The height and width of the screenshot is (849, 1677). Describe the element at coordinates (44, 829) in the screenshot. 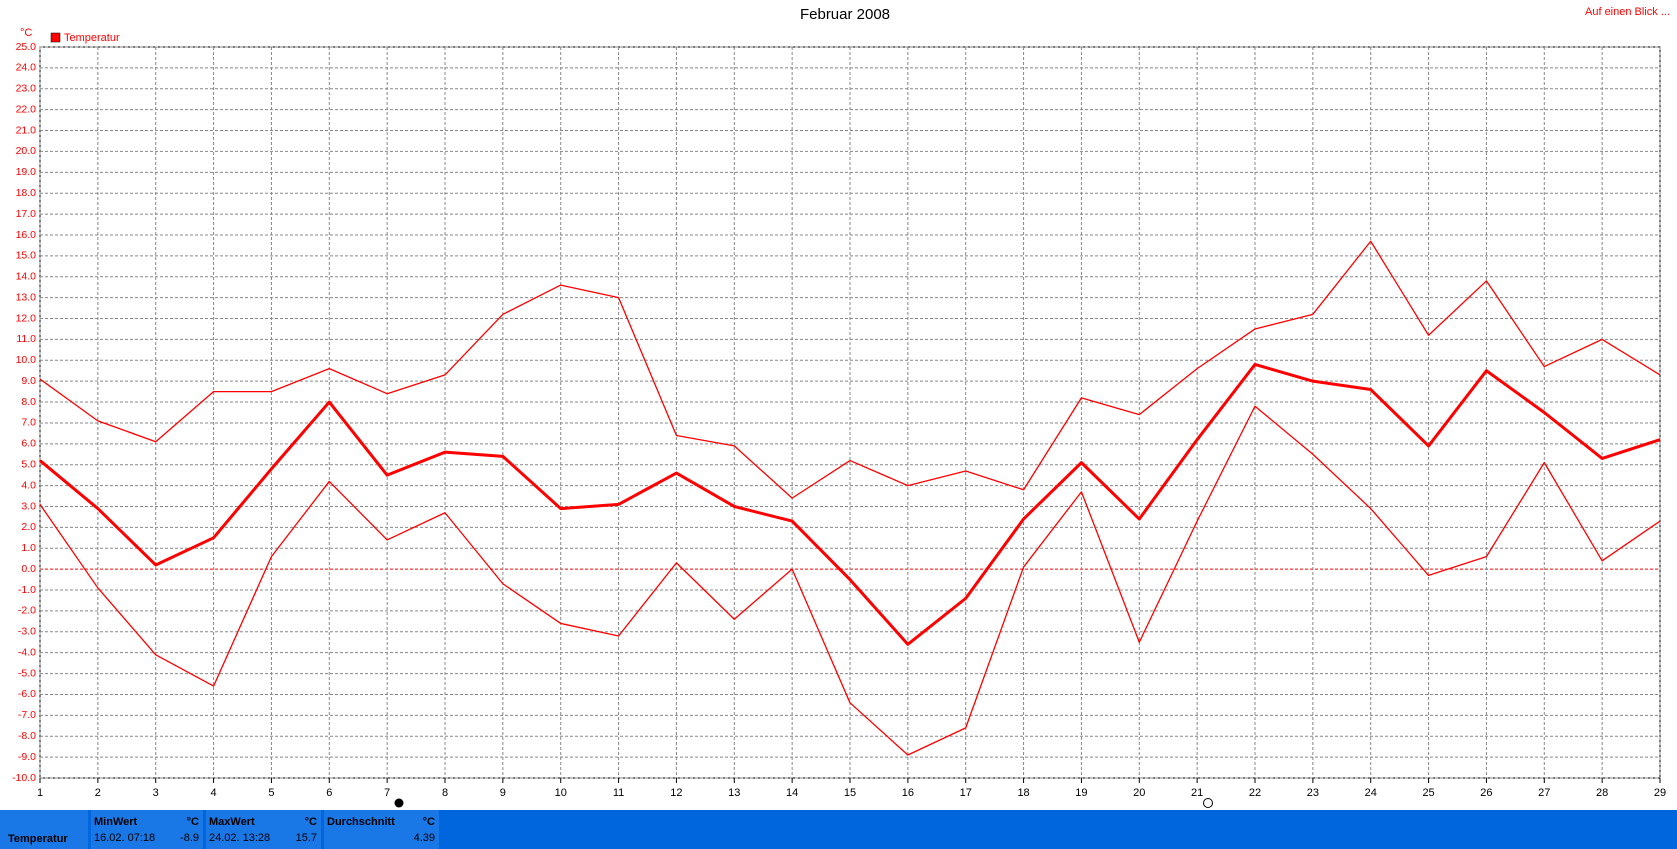

I see `summary-name-cell: Temperatur` at that location.